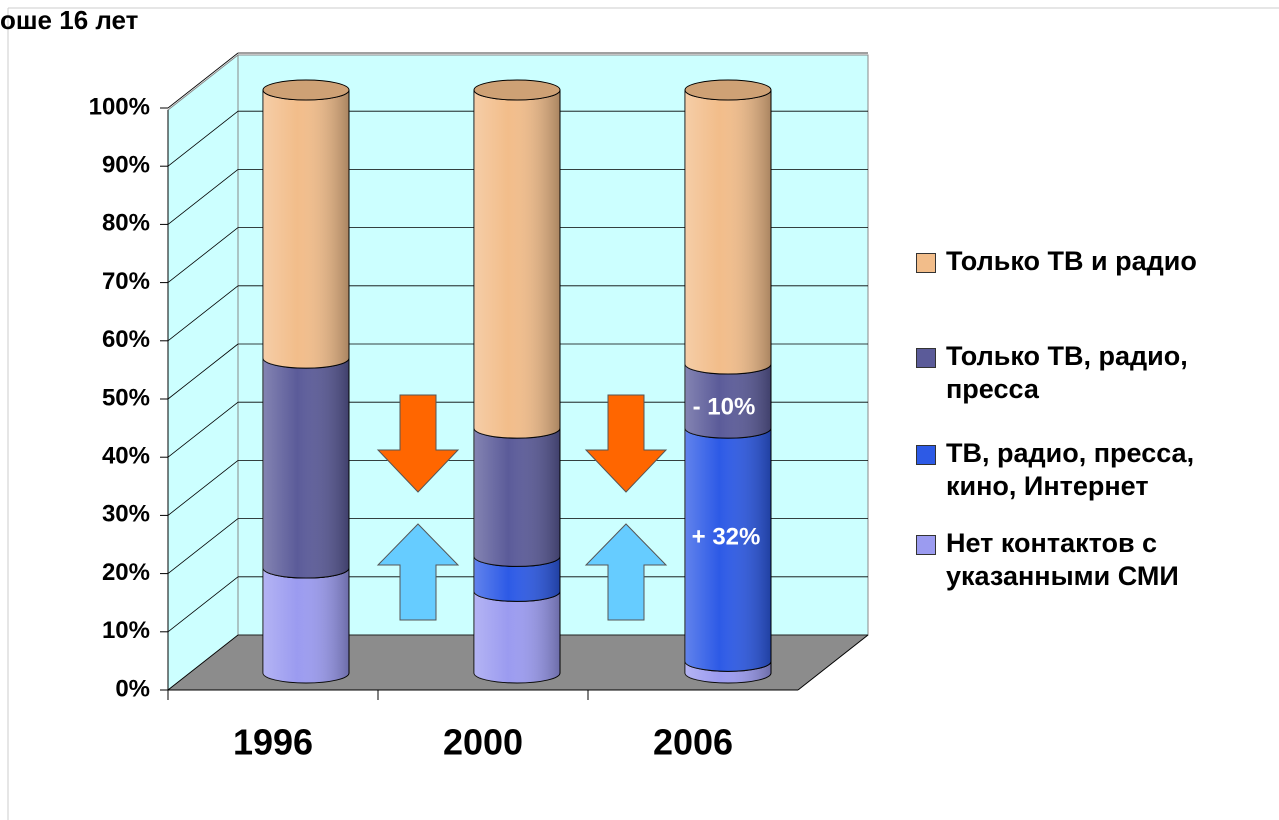  Describe the element at coordinates (69, 20) in the screenshot. I see `chart-title: оше 16 лет` at that location.